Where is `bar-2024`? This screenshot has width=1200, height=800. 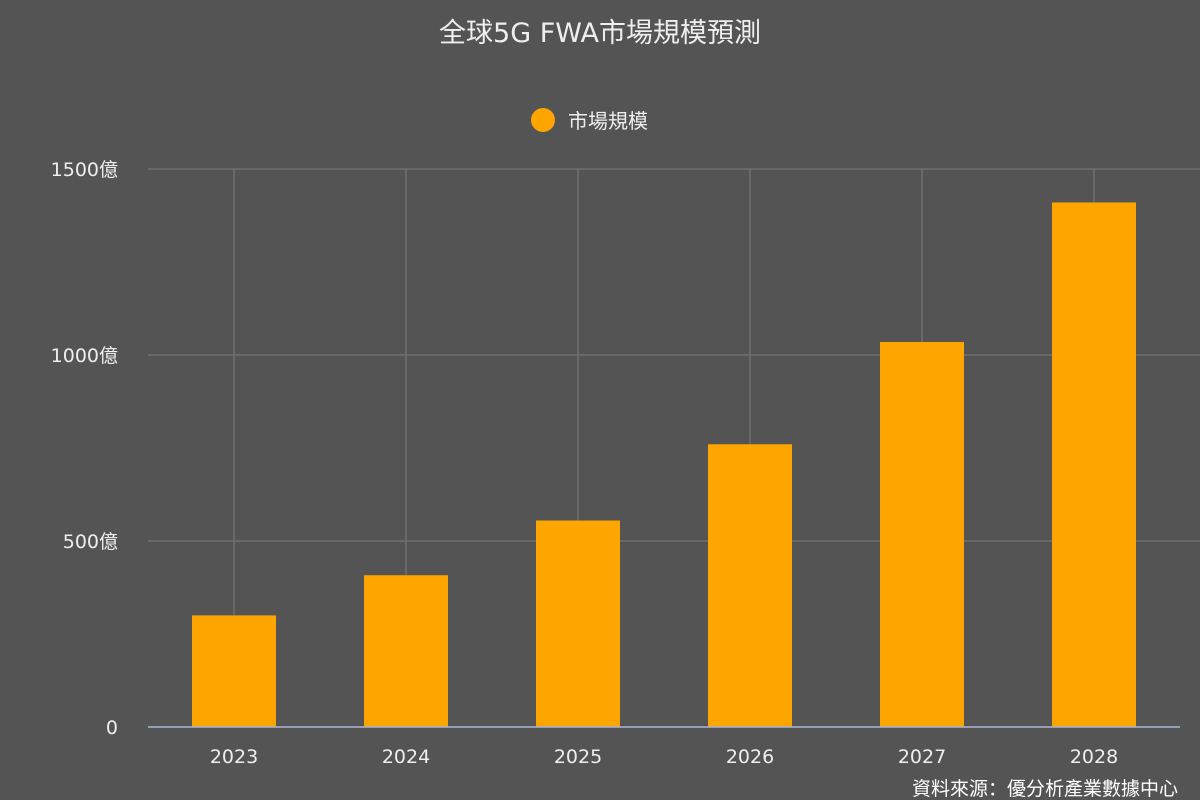 bar-2024 is located at coordinates (406, 651).